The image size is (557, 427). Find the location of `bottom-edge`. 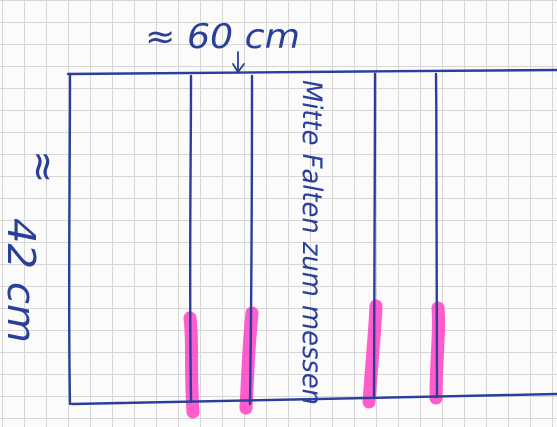

bottom-edge is located at coordinates (313, 399).